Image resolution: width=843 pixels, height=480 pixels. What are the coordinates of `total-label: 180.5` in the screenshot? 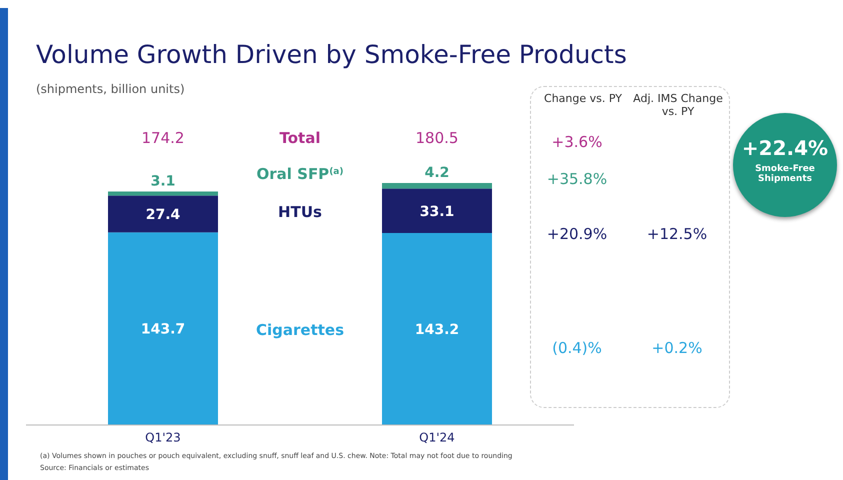 It's located at (437, 138).